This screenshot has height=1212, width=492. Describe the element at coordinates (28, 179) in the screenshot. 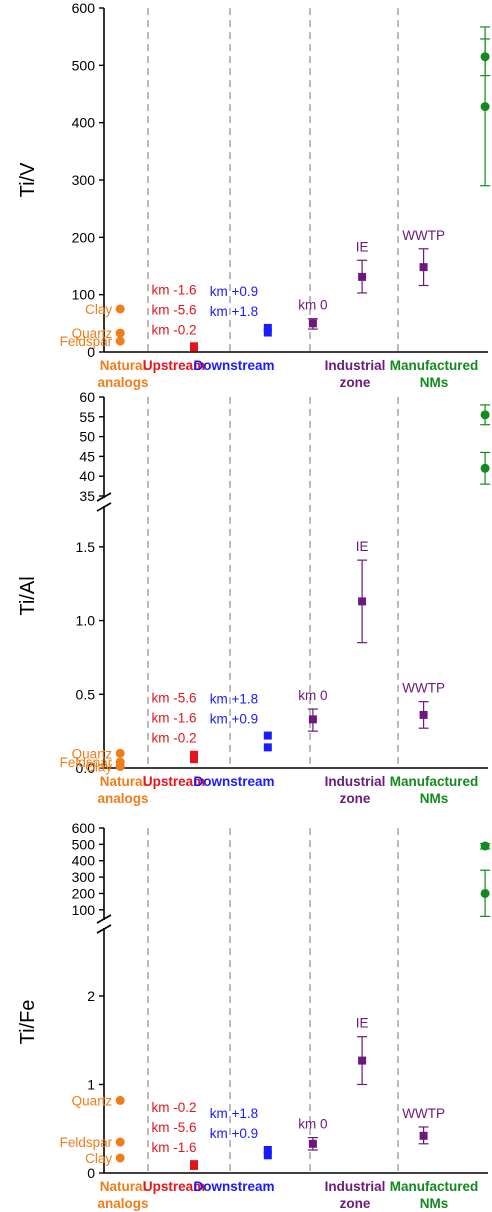

I see `y-axis-label: Ti/V` at that location.